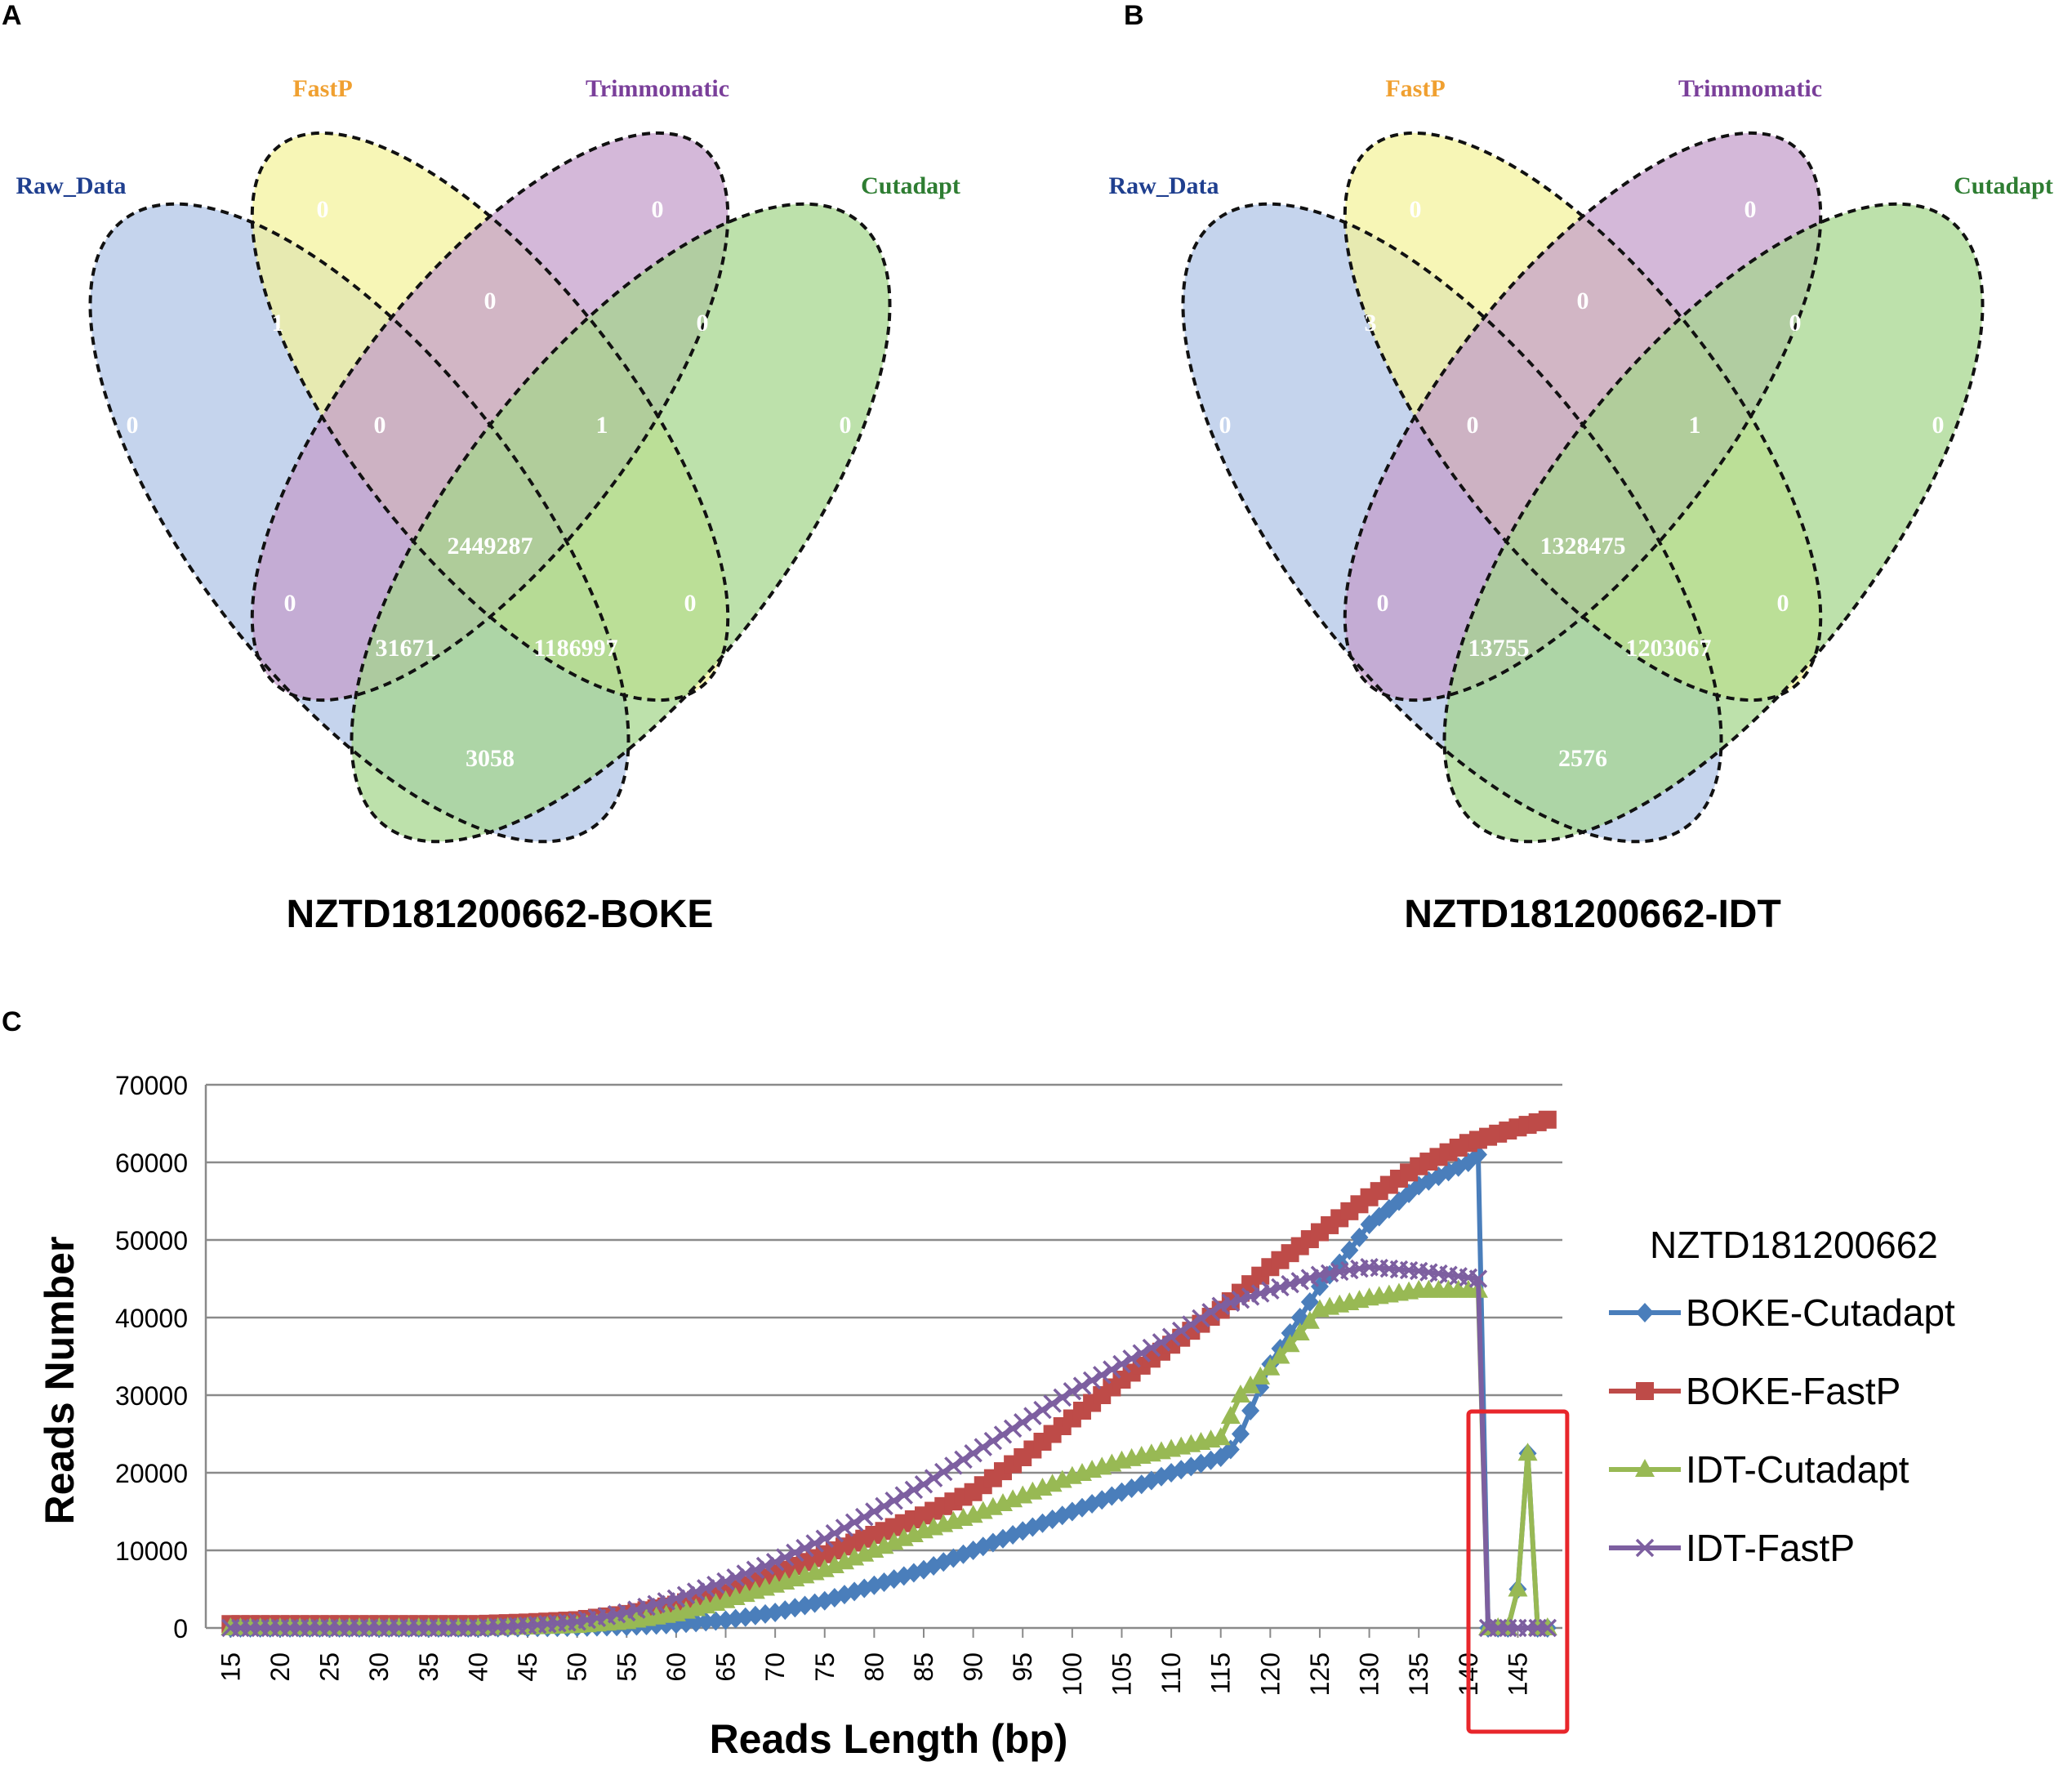  I want to click on legend-label-0: BOKE-Cutadapt, so click(1820, 1312).